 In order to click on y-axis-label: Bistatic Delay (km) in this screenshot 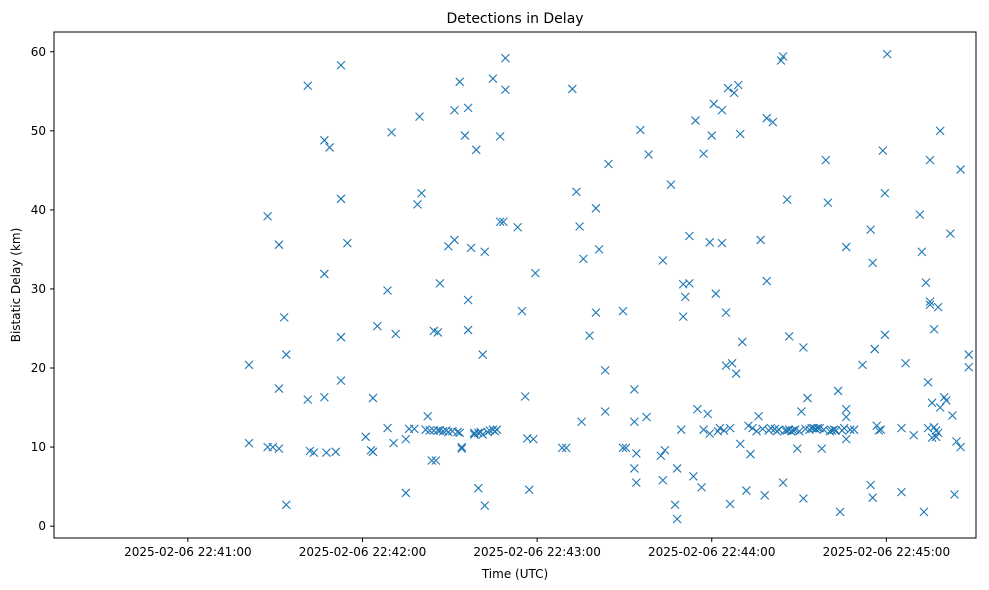, I will do `click(16, 285)`.